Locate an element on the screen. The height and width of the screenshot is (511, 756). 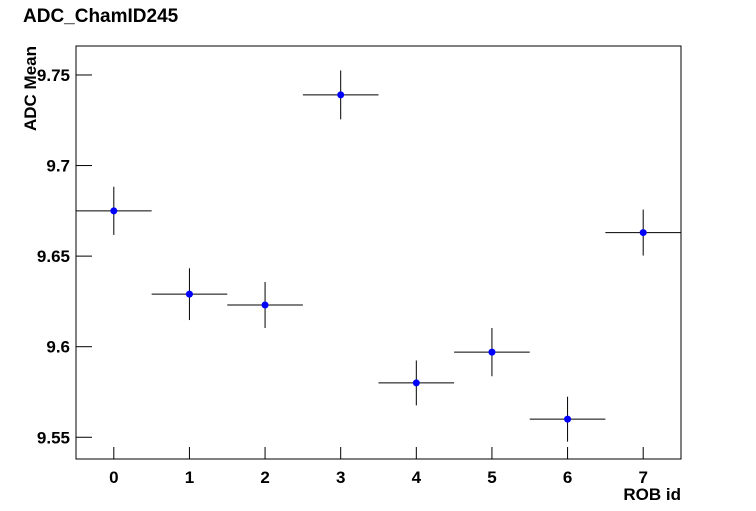
y-tick-label: 9.55 is located at coordinates (53, 437).